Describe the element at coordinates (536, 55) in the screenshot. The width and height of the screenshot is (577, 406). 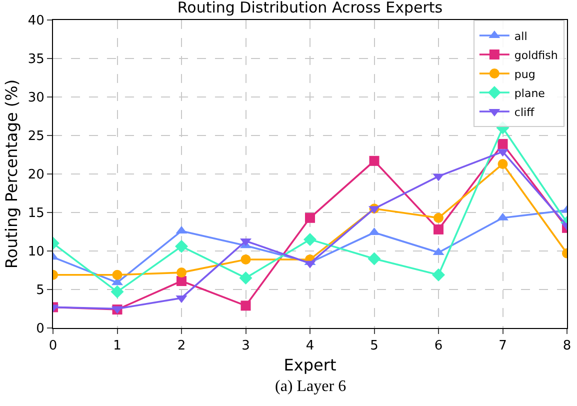
I see `legend-label: goldfish` at that location.